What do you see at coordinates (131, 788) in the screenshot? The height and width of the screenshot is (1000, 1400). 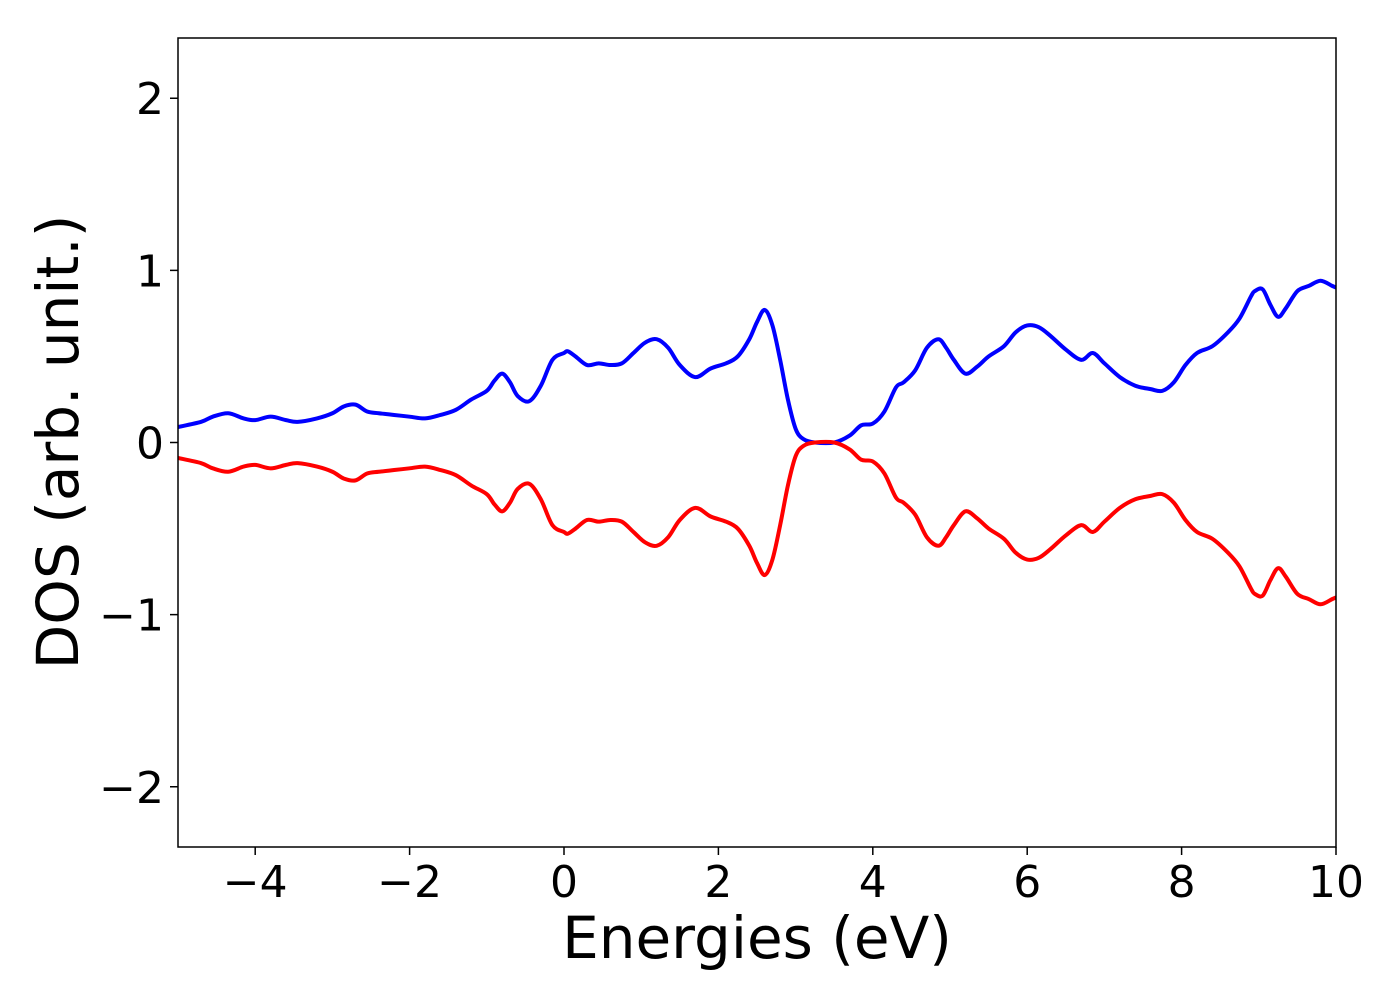 I see `y-tick-label: −2` at bounding box center [131, 788].